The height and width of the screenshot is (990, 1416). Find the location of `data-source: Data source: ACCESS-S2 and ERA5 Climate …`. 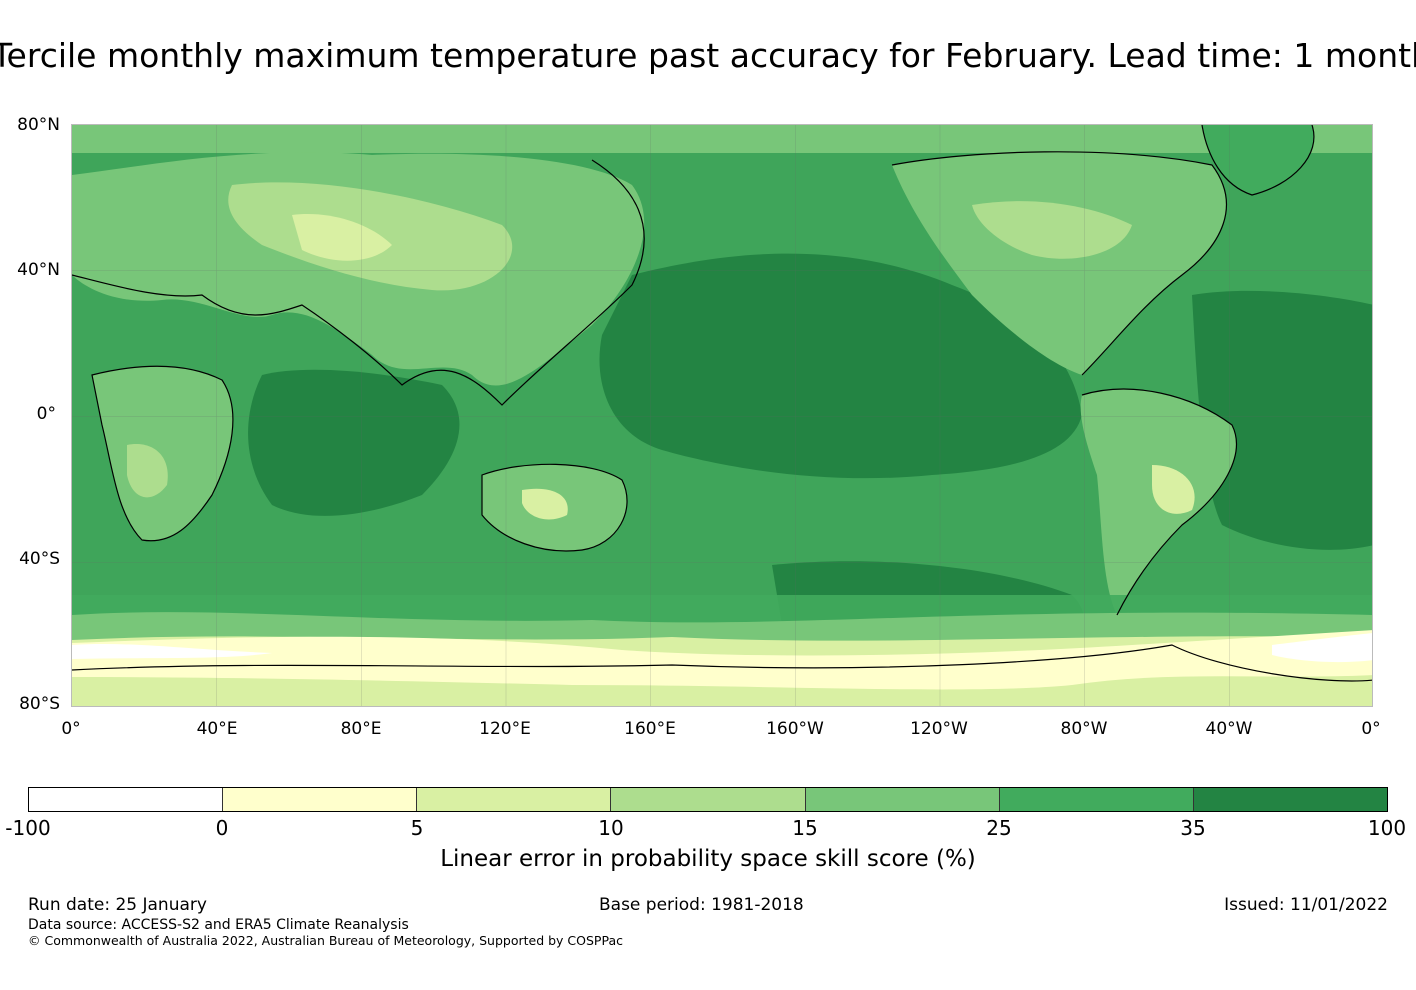

data-source: Data source: ACCESS-S2 and ERA5 Climate … is located at coordinates (218, 925).